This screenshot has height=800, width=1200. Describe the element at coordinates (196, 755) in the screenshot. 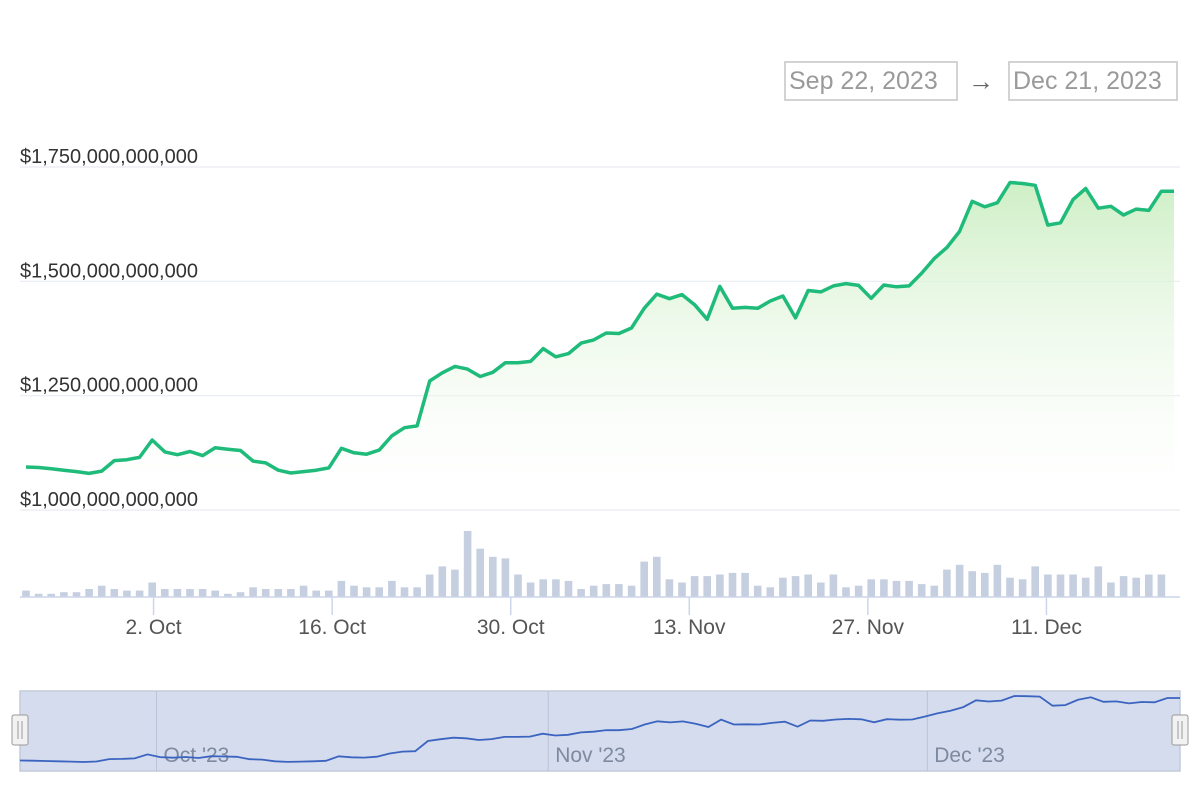

I see `navigator-label: Oct '23` at that location.